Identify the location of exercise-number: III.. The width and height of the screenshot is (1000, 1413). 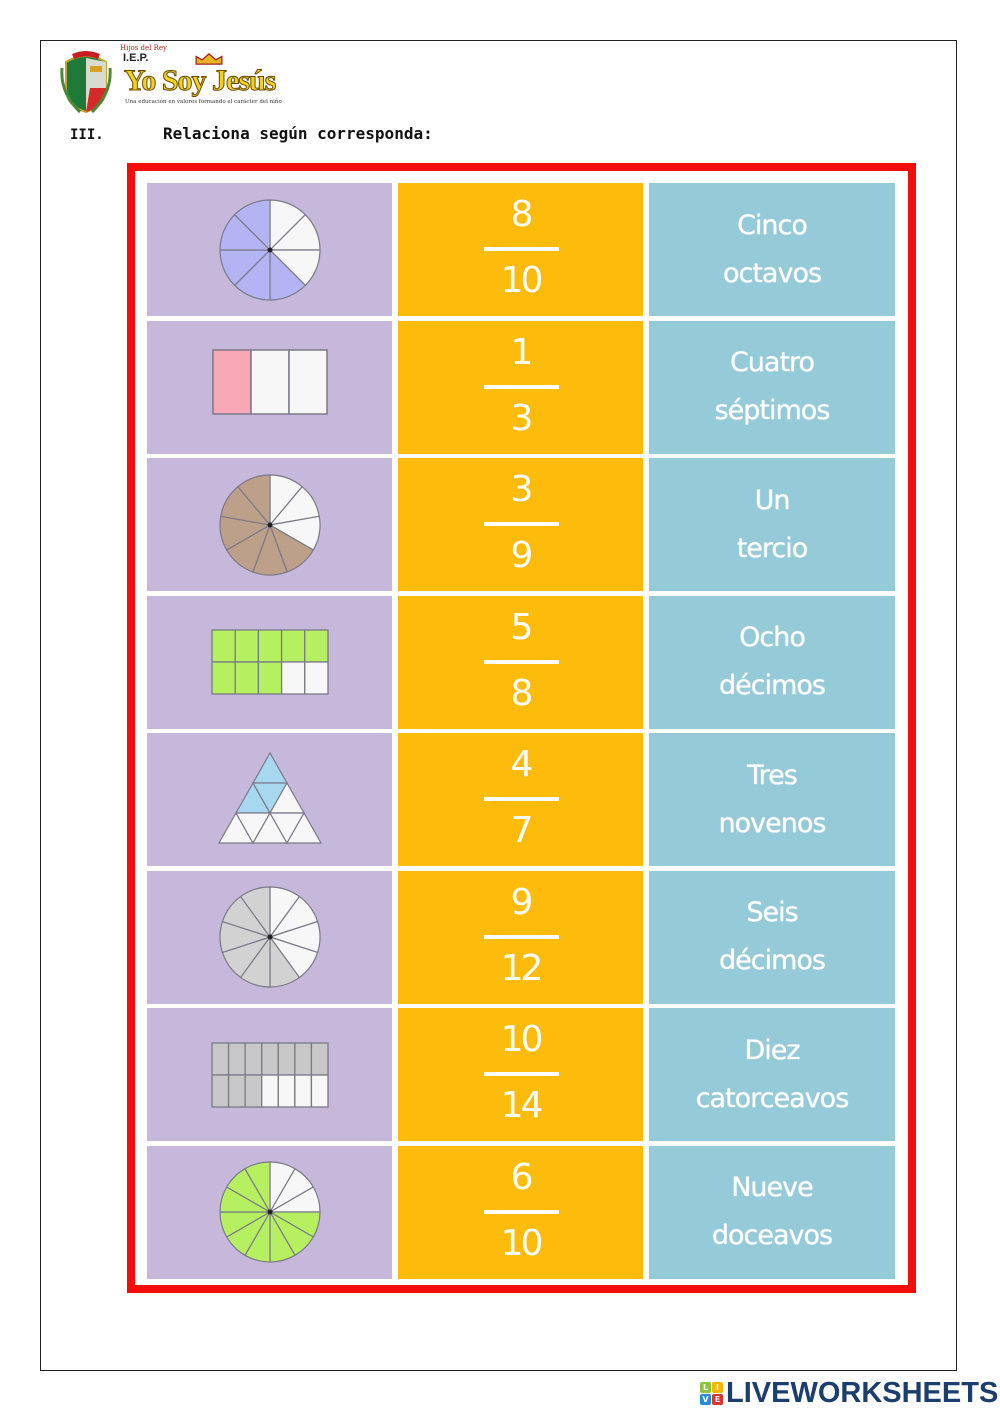
(87, 135).